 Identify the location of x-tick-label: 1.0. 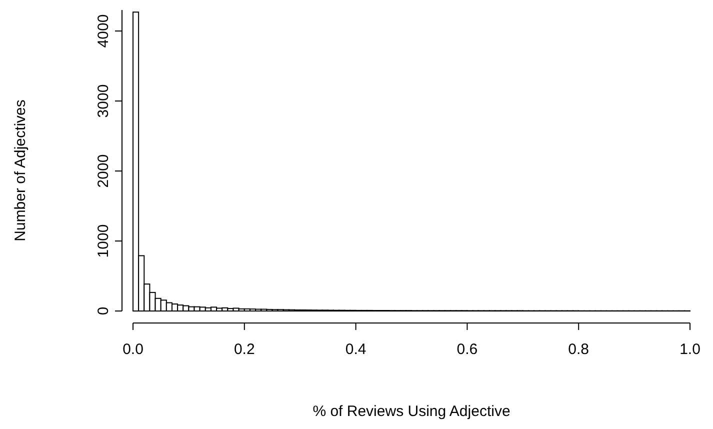
(690, 349).